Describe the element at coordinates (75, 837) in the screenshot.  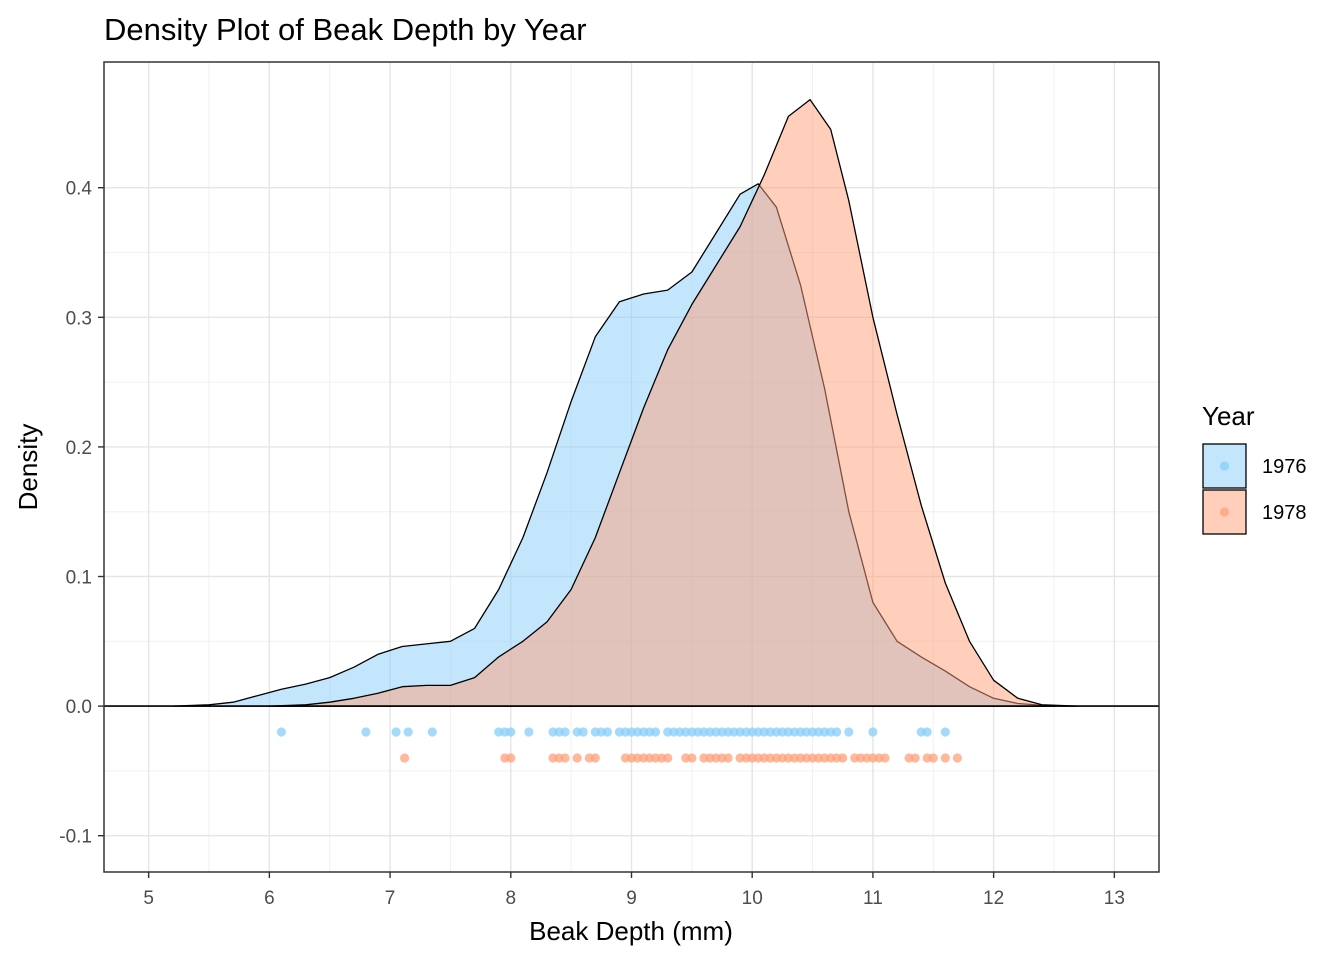
I see `y-tick-label: -0.1` at that location.